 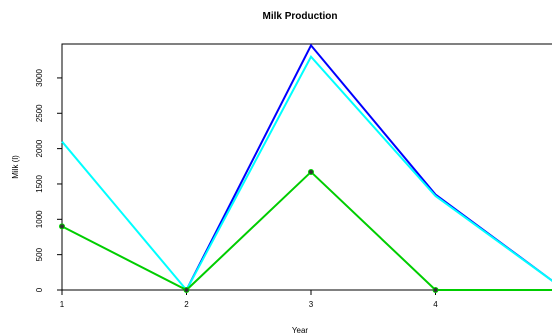 I want to click on chart-title: Milk Production, so click(x=300, y=16).